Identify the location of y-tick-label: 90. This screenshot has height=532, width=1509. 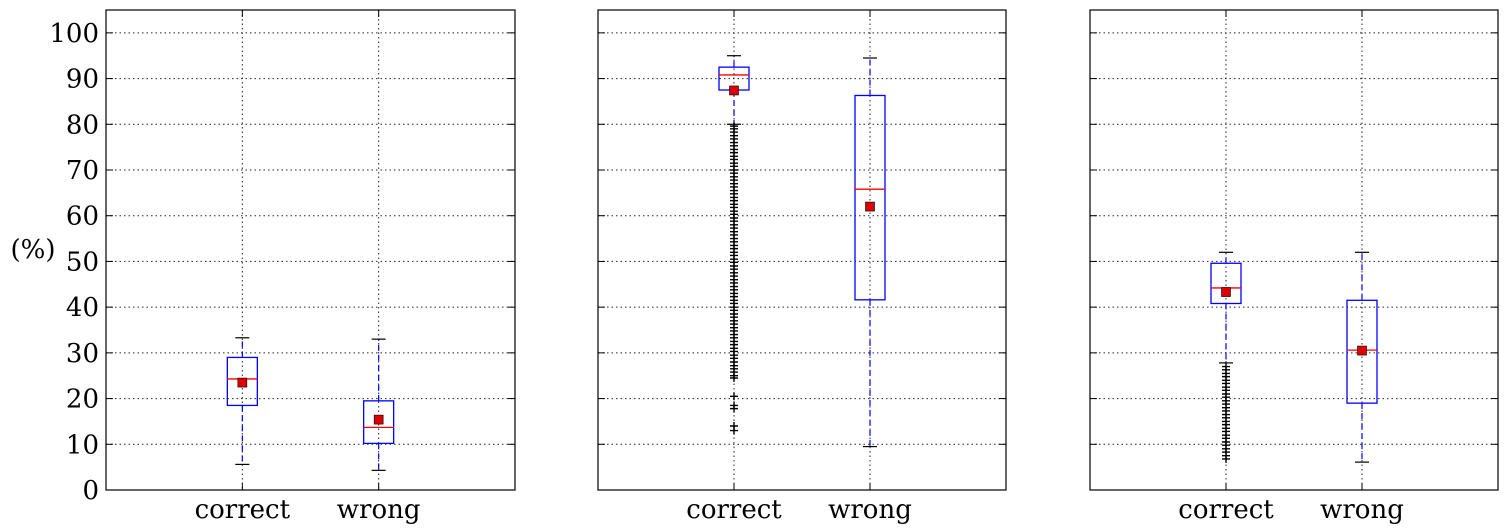
(82, 80).